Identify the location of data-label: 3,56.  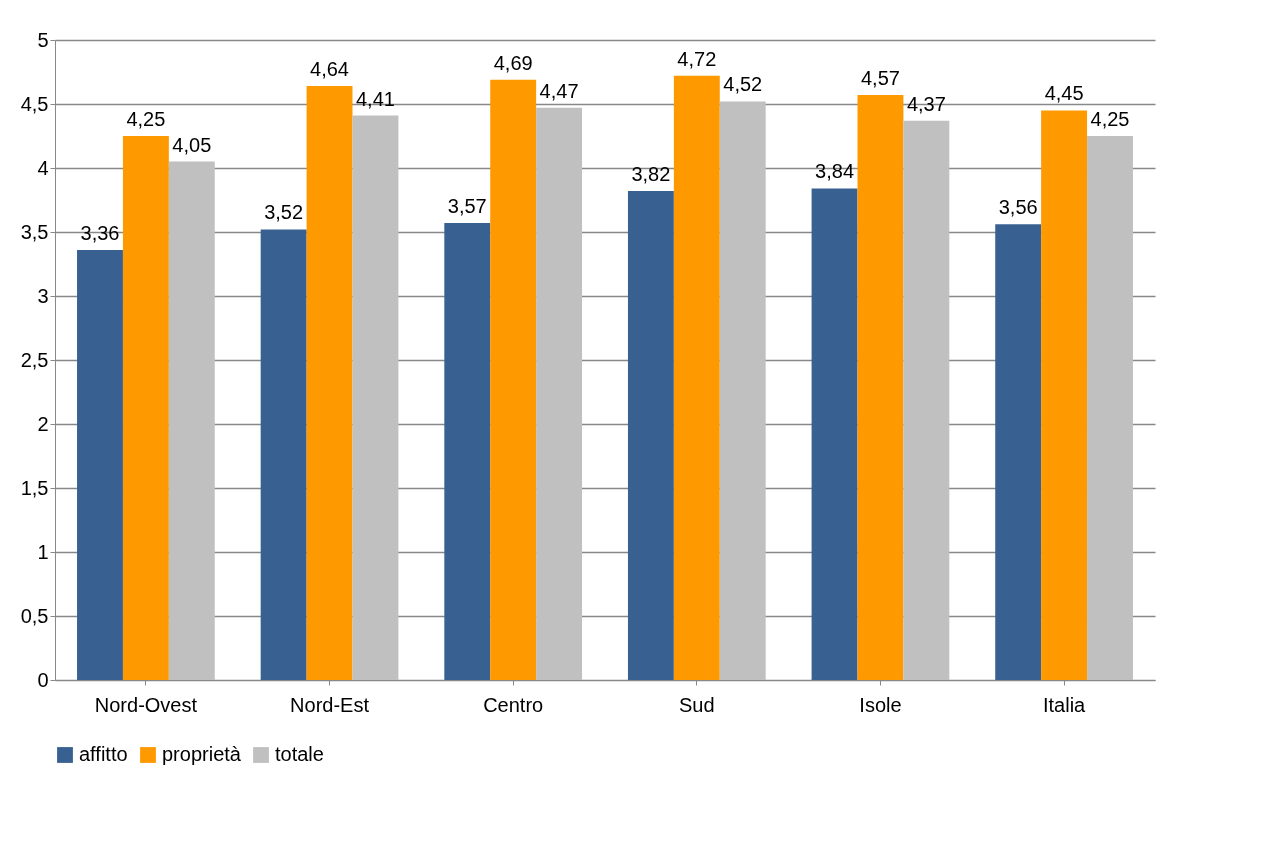
(1018, 207).